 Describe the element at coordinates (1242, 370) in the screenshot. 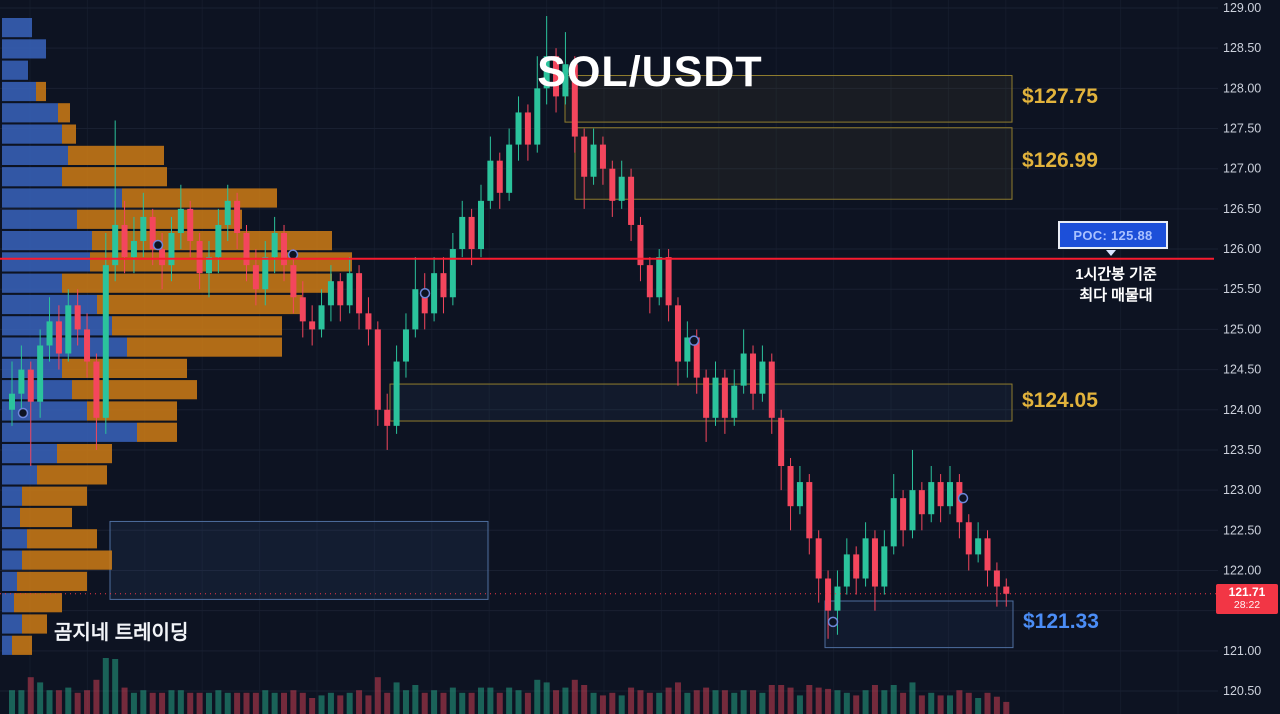

I see `price-axis-label: 124.50` at that location.